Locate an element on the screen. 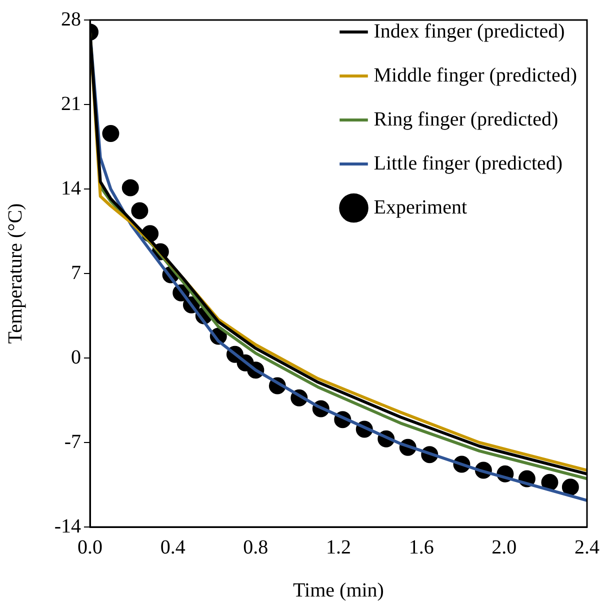  x-tick-label: 0.0 is located at coordinates (90, 547).